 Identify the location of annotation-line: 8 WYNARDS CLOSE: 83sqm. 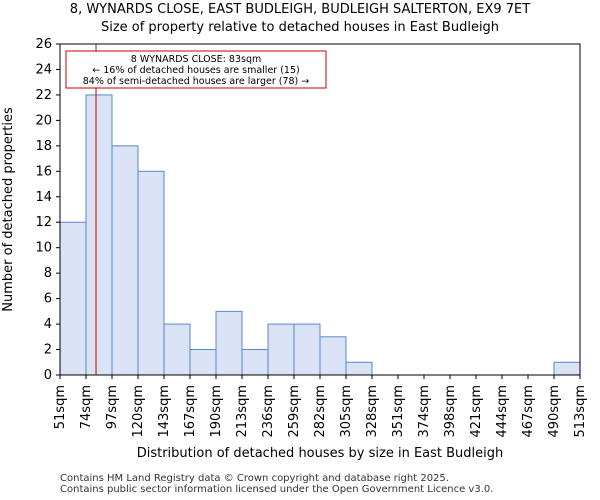
(196, 59).